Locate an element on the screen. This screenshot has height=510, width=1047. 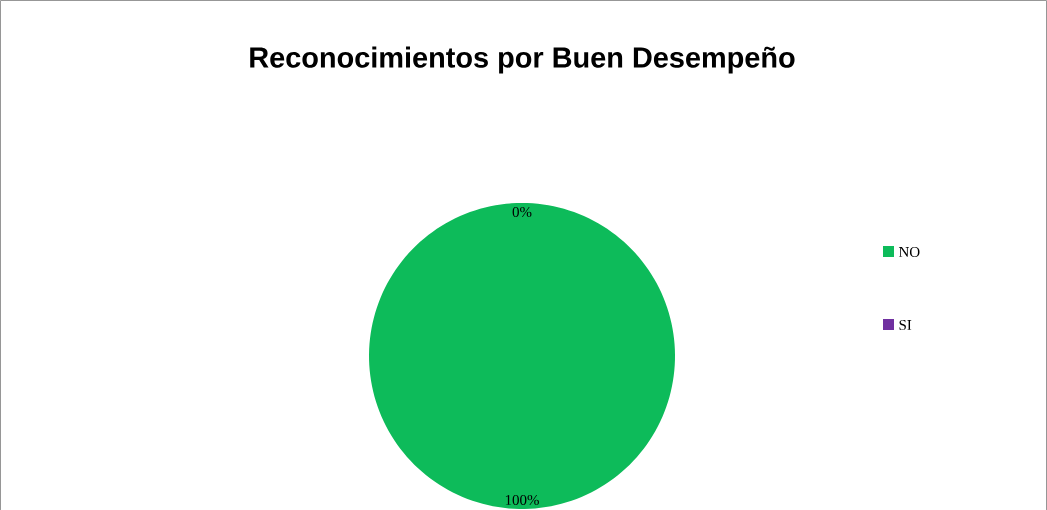
data-label: 100% is located at coordinates (522, 500).